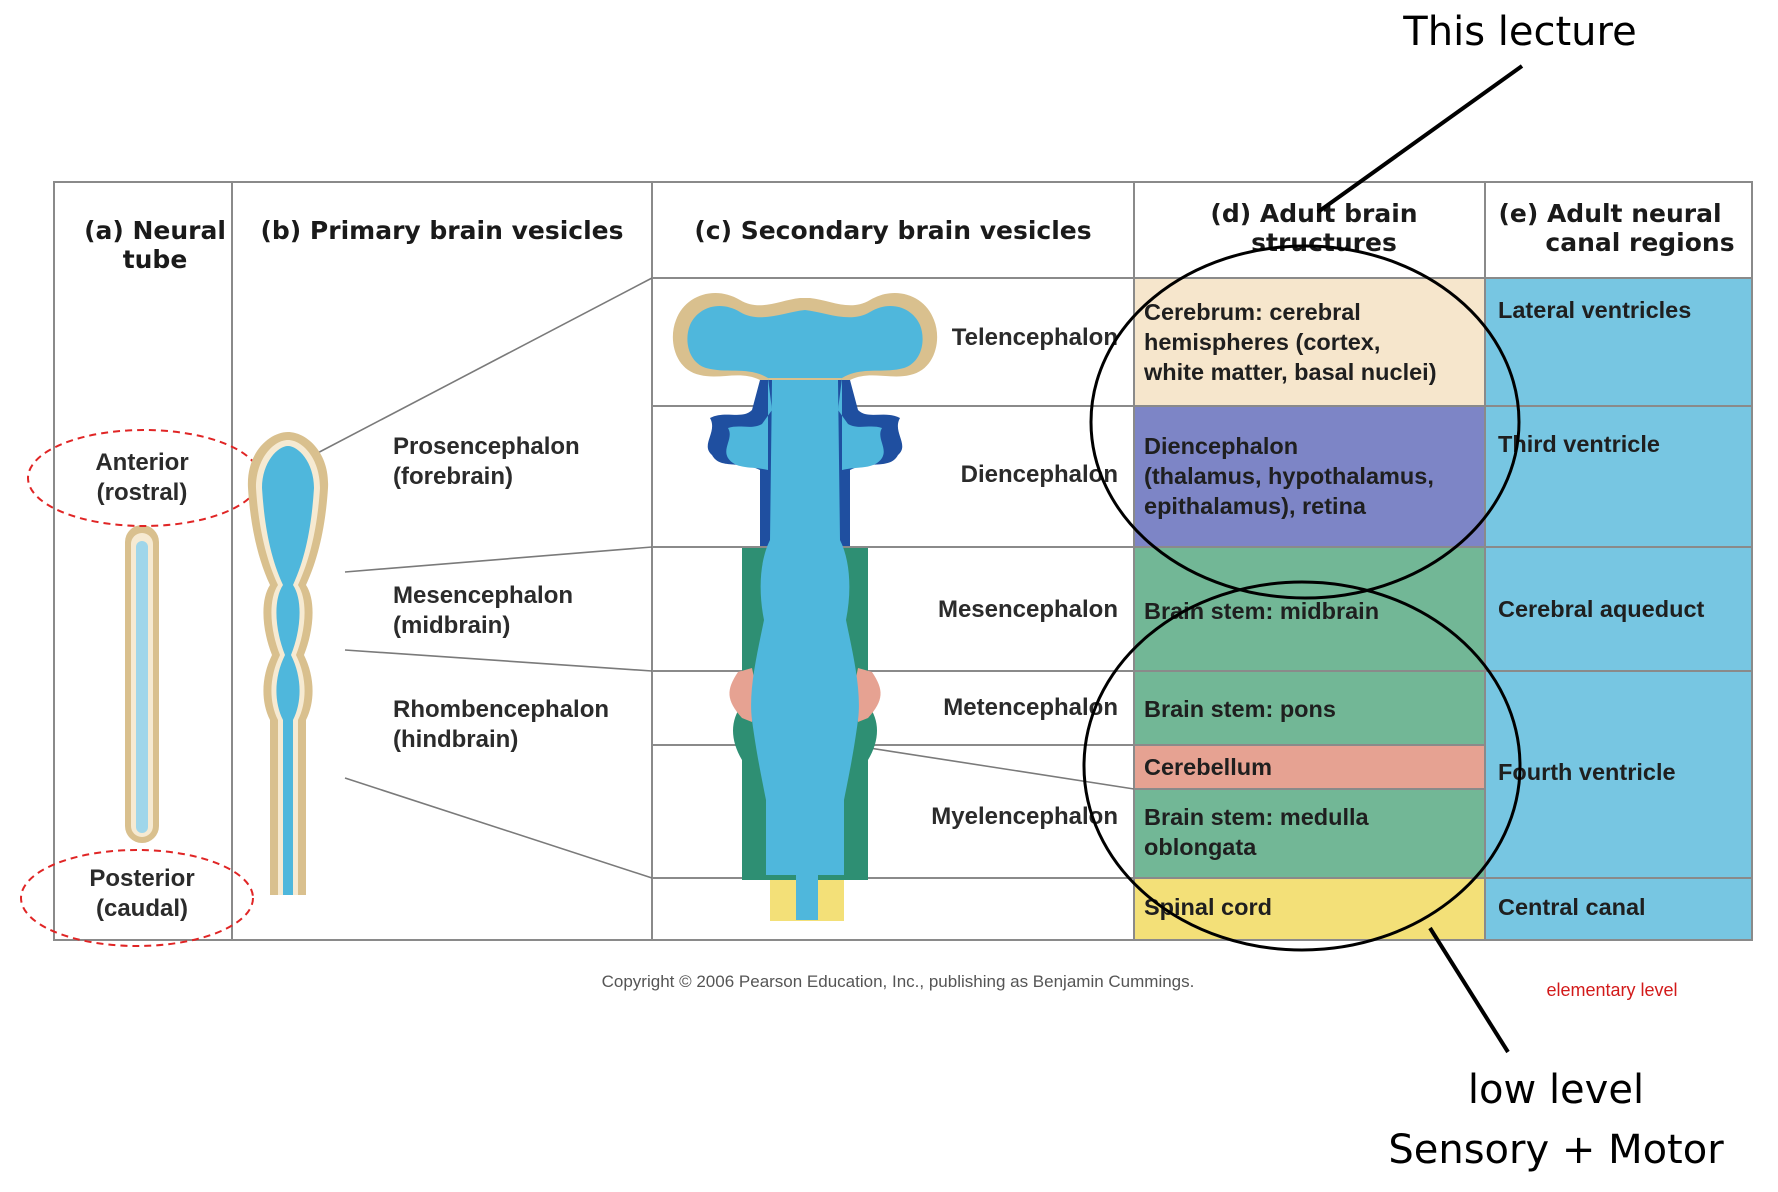 Image resolution: width=1778 pixels, height=1192 pixels. I want to click on label-diencephalon: Diencephalon, so click(1039, 474).